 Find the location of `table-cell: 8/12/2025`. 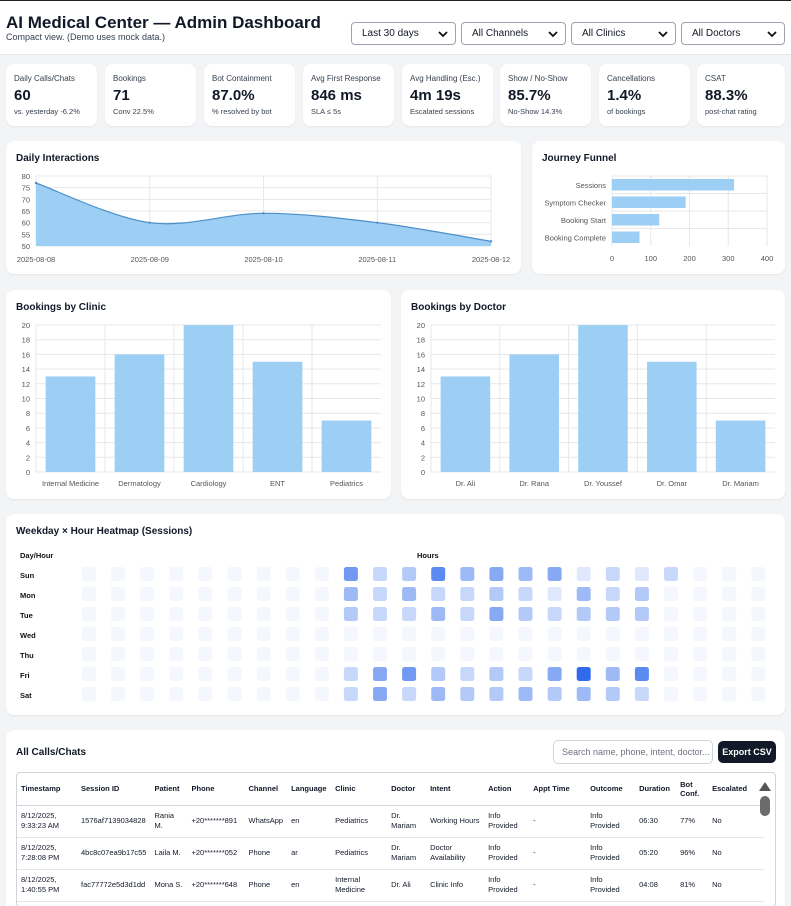

table-cell: 8/12/2025 is located at coordinates (47, 903).